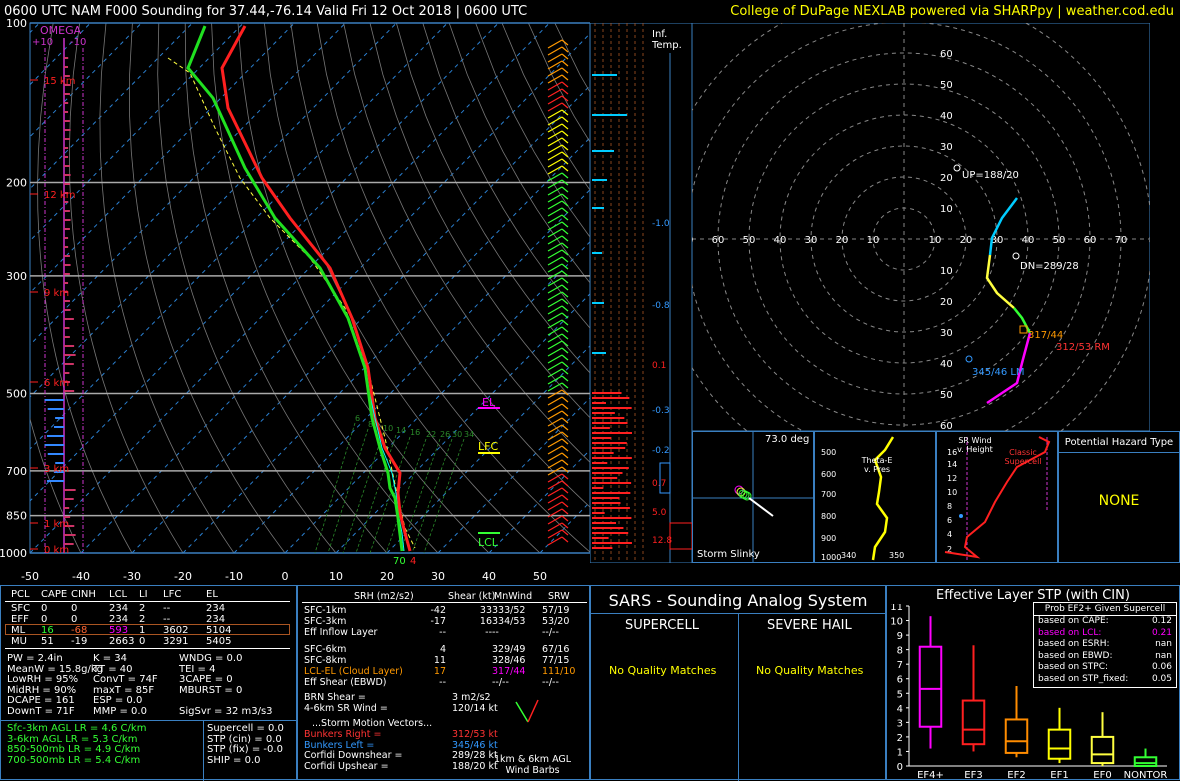  I want to click on theta-xtick: 340, so click(848, 555).